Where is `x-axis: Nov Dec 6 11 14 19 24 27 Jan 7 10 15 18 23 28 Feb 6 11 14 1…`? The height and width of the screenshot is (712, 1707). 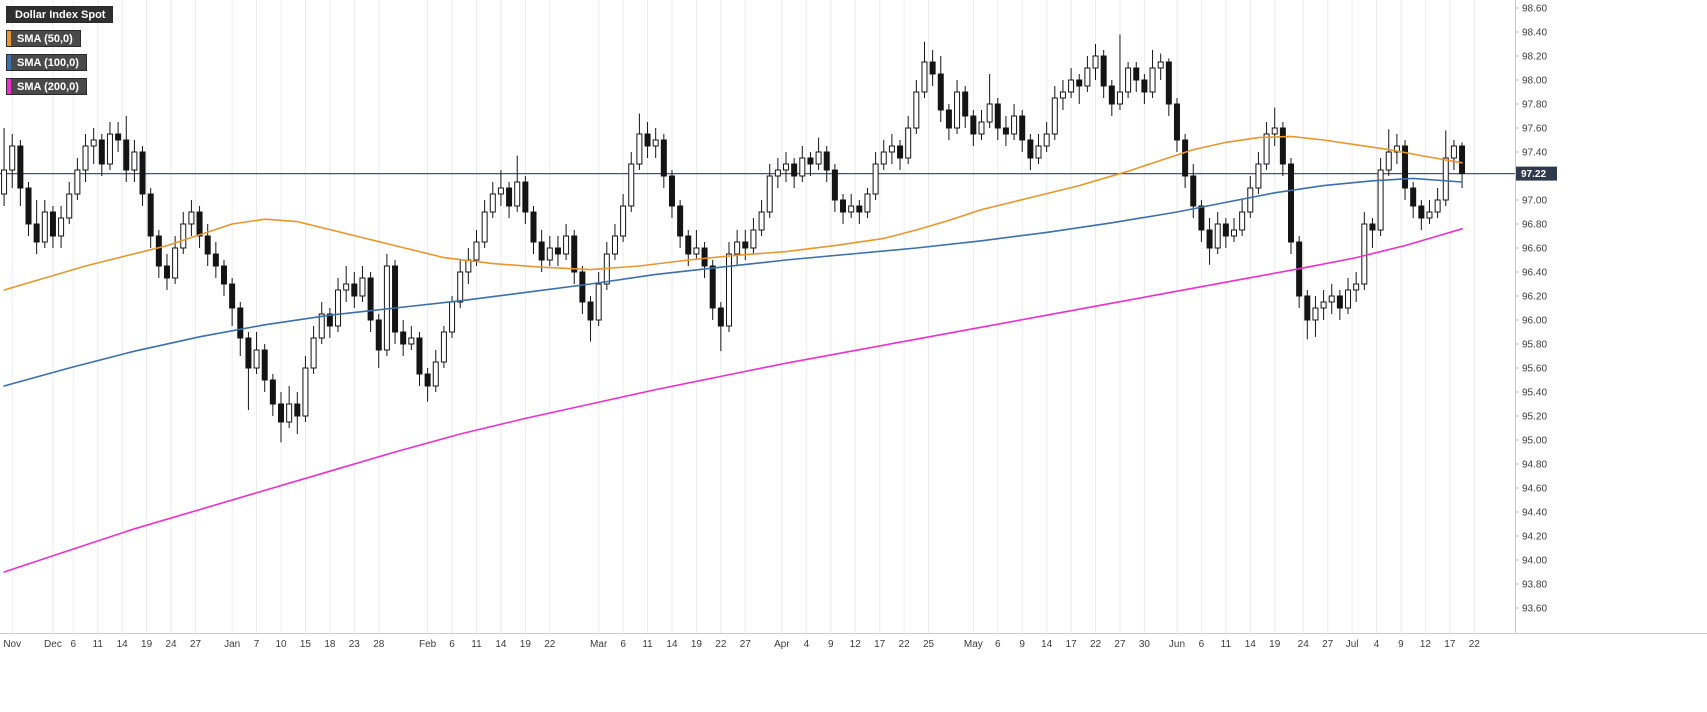 x-axis: Nov Dec 6 11 14 19 24 27 Jan 7 10 15 18 23 28 Feb 6 11 14 1… is located at coordinates (741, 644).